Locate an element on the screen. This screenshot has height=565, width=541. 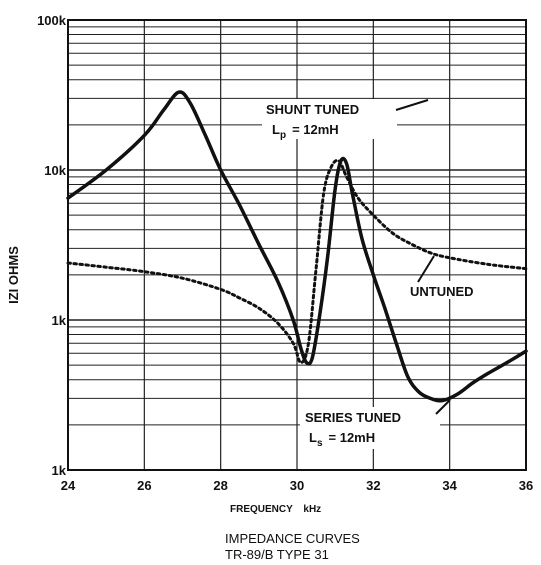
x-tick-label: 28 is located at coordinates (220, 485).